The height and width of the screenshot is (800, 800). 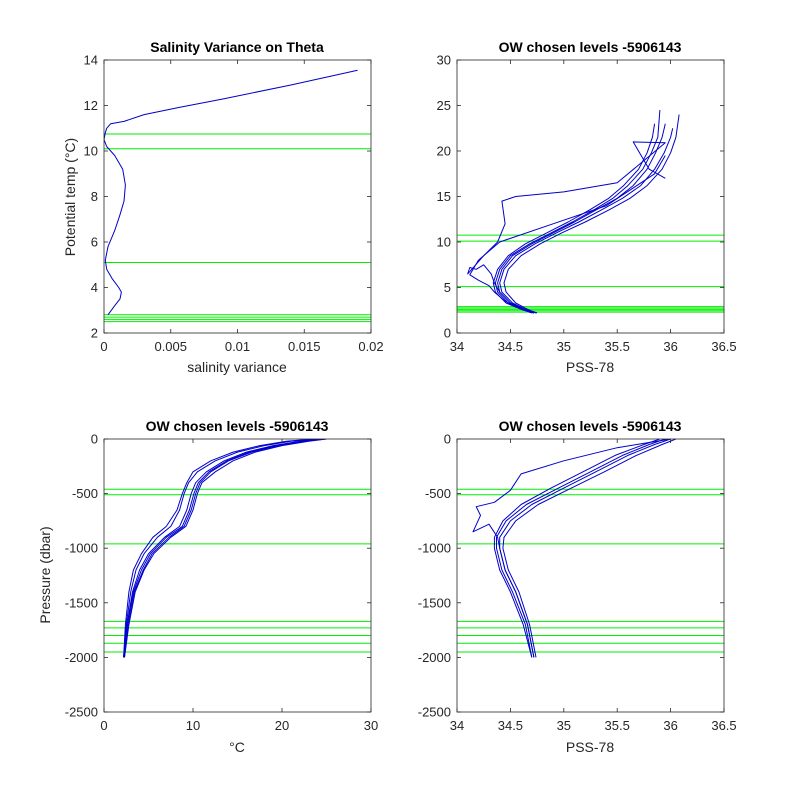 I want to click on y-tick-label: 15, so click(x=444, y=196).